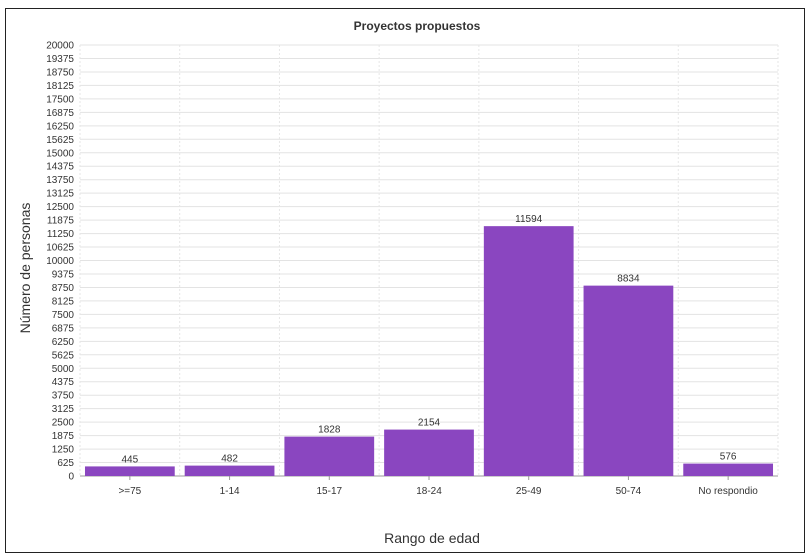 The width and height of the screenshot is (811, 553). Describe the element at coordinates (60, 126) in the screenshot. I see `y-tick-label: 16250` at that location.